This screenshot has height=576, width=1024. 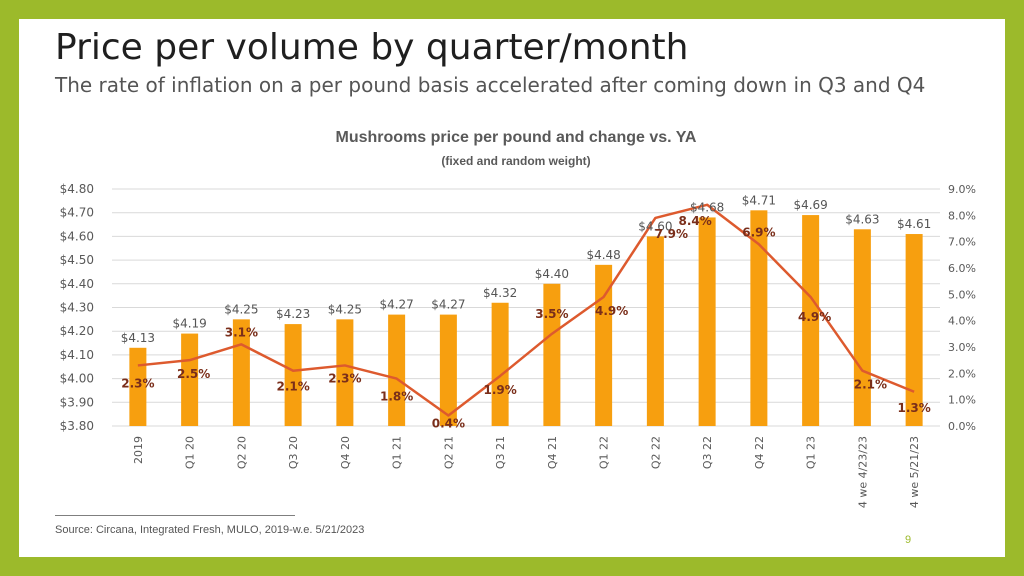 I want to click on source-divider, so click(x=175, y=515).